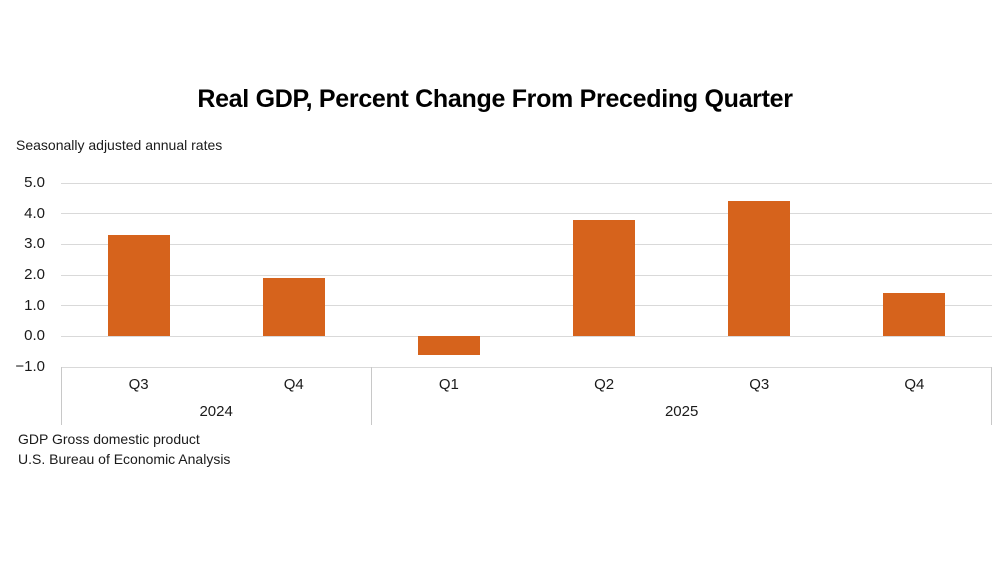 The image size is (1000, 563). I want to click on y-tick-label: 0.0, so click(34, 336).